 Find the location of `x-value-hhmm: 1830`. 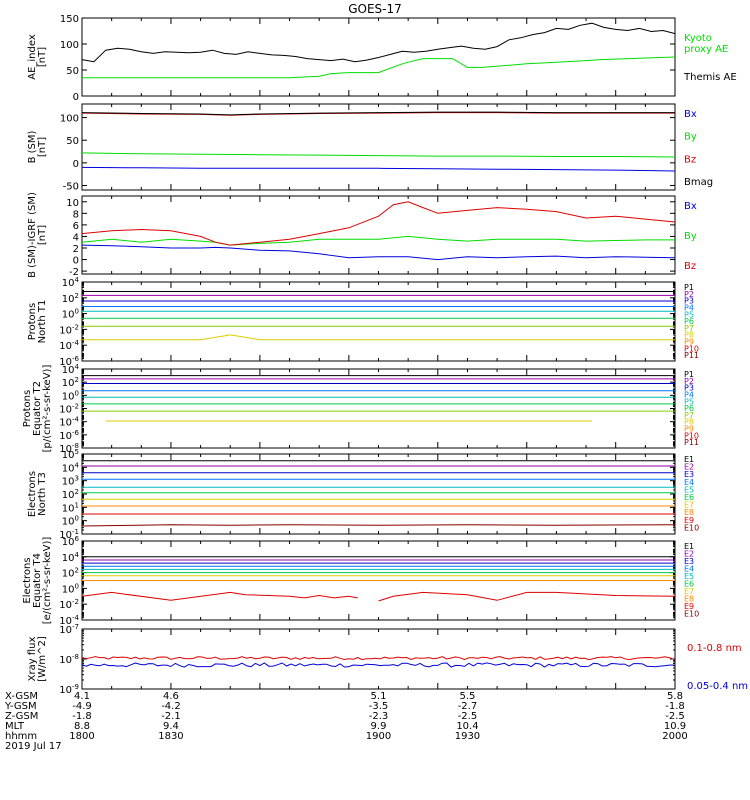

x-value-hhmm: 1830 is located at coordinates (170, 736).